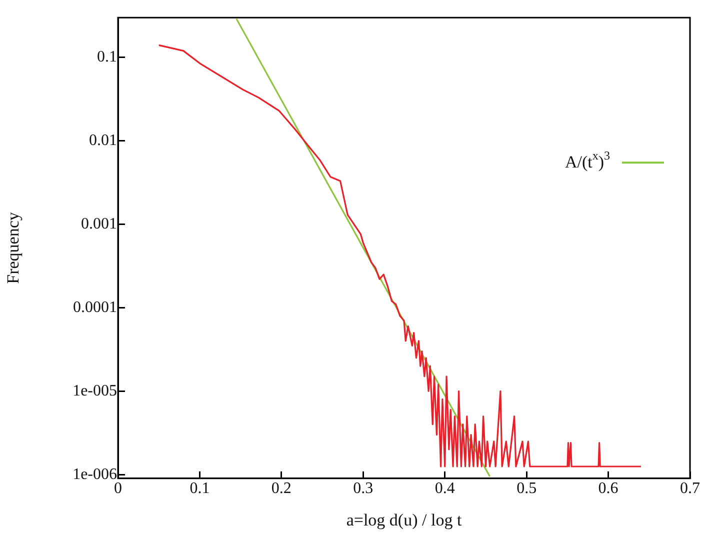 This screenshot has width=714, height=541. What do you see at coordinates (13, 248) in the screenshot?
I see `y-axis-title: Frequency` at bounding box center [13, 248].